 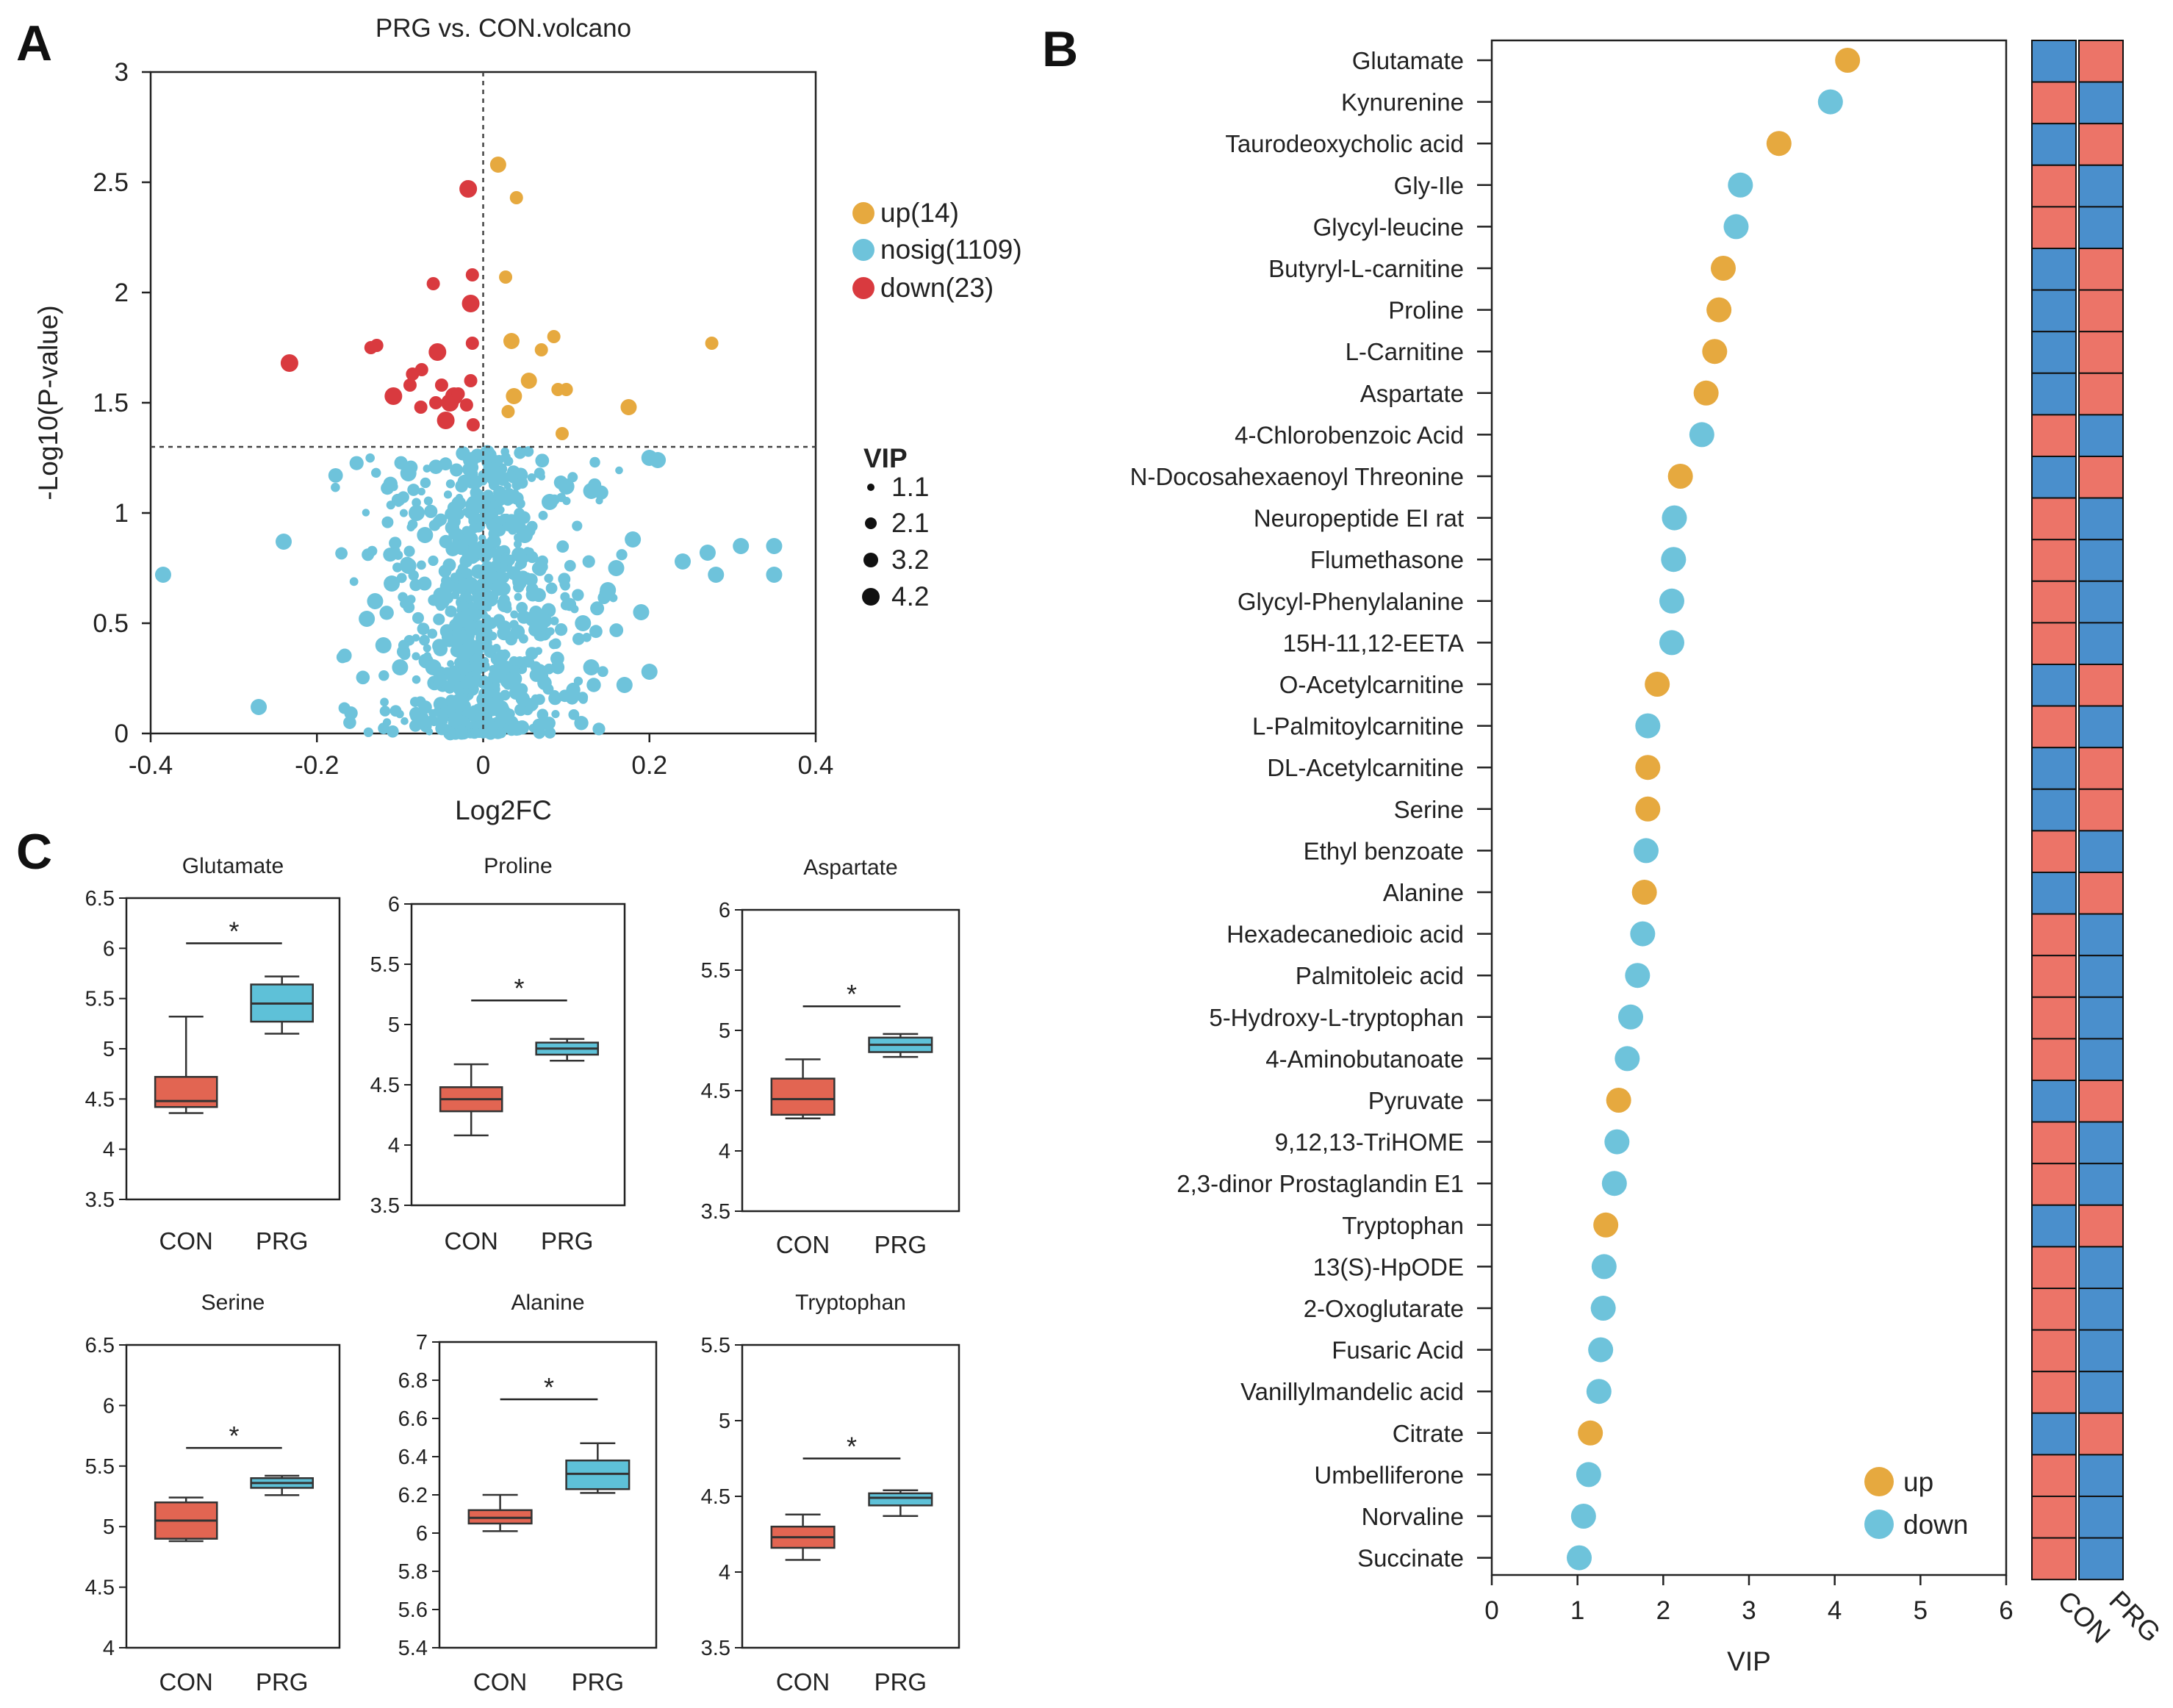 What do you see at coordinates (519, 988) in the screenshot?
I see `boxplot-significance-mark: *` at bounding box center [519, 988].